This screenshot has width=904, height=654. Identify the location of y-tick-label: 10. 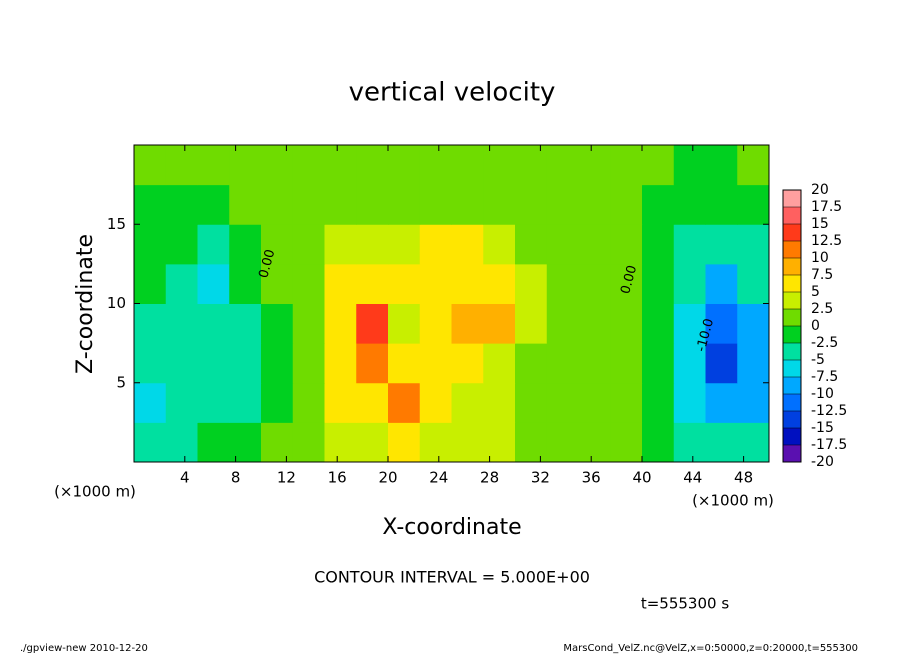
(116, 303).